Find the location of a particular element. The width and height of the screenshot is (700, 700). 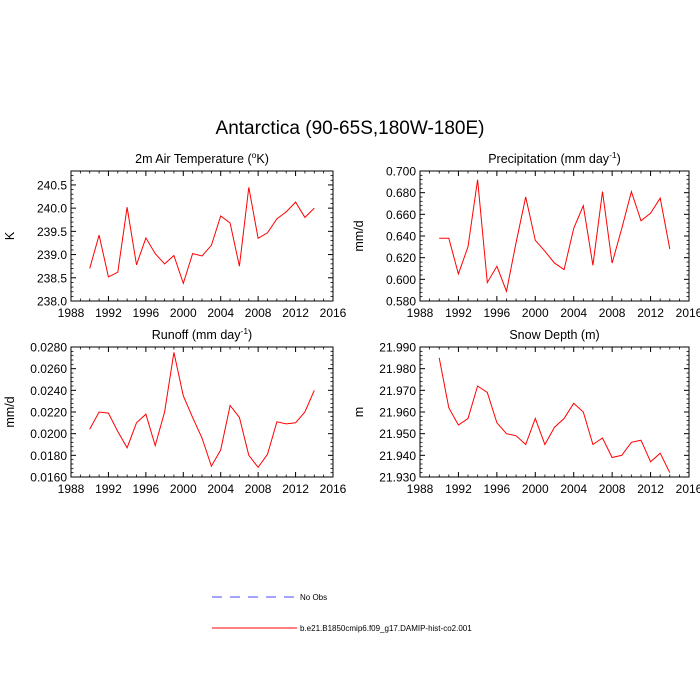

y-tick-label: 240.5 is located at coordinates (52, 185).